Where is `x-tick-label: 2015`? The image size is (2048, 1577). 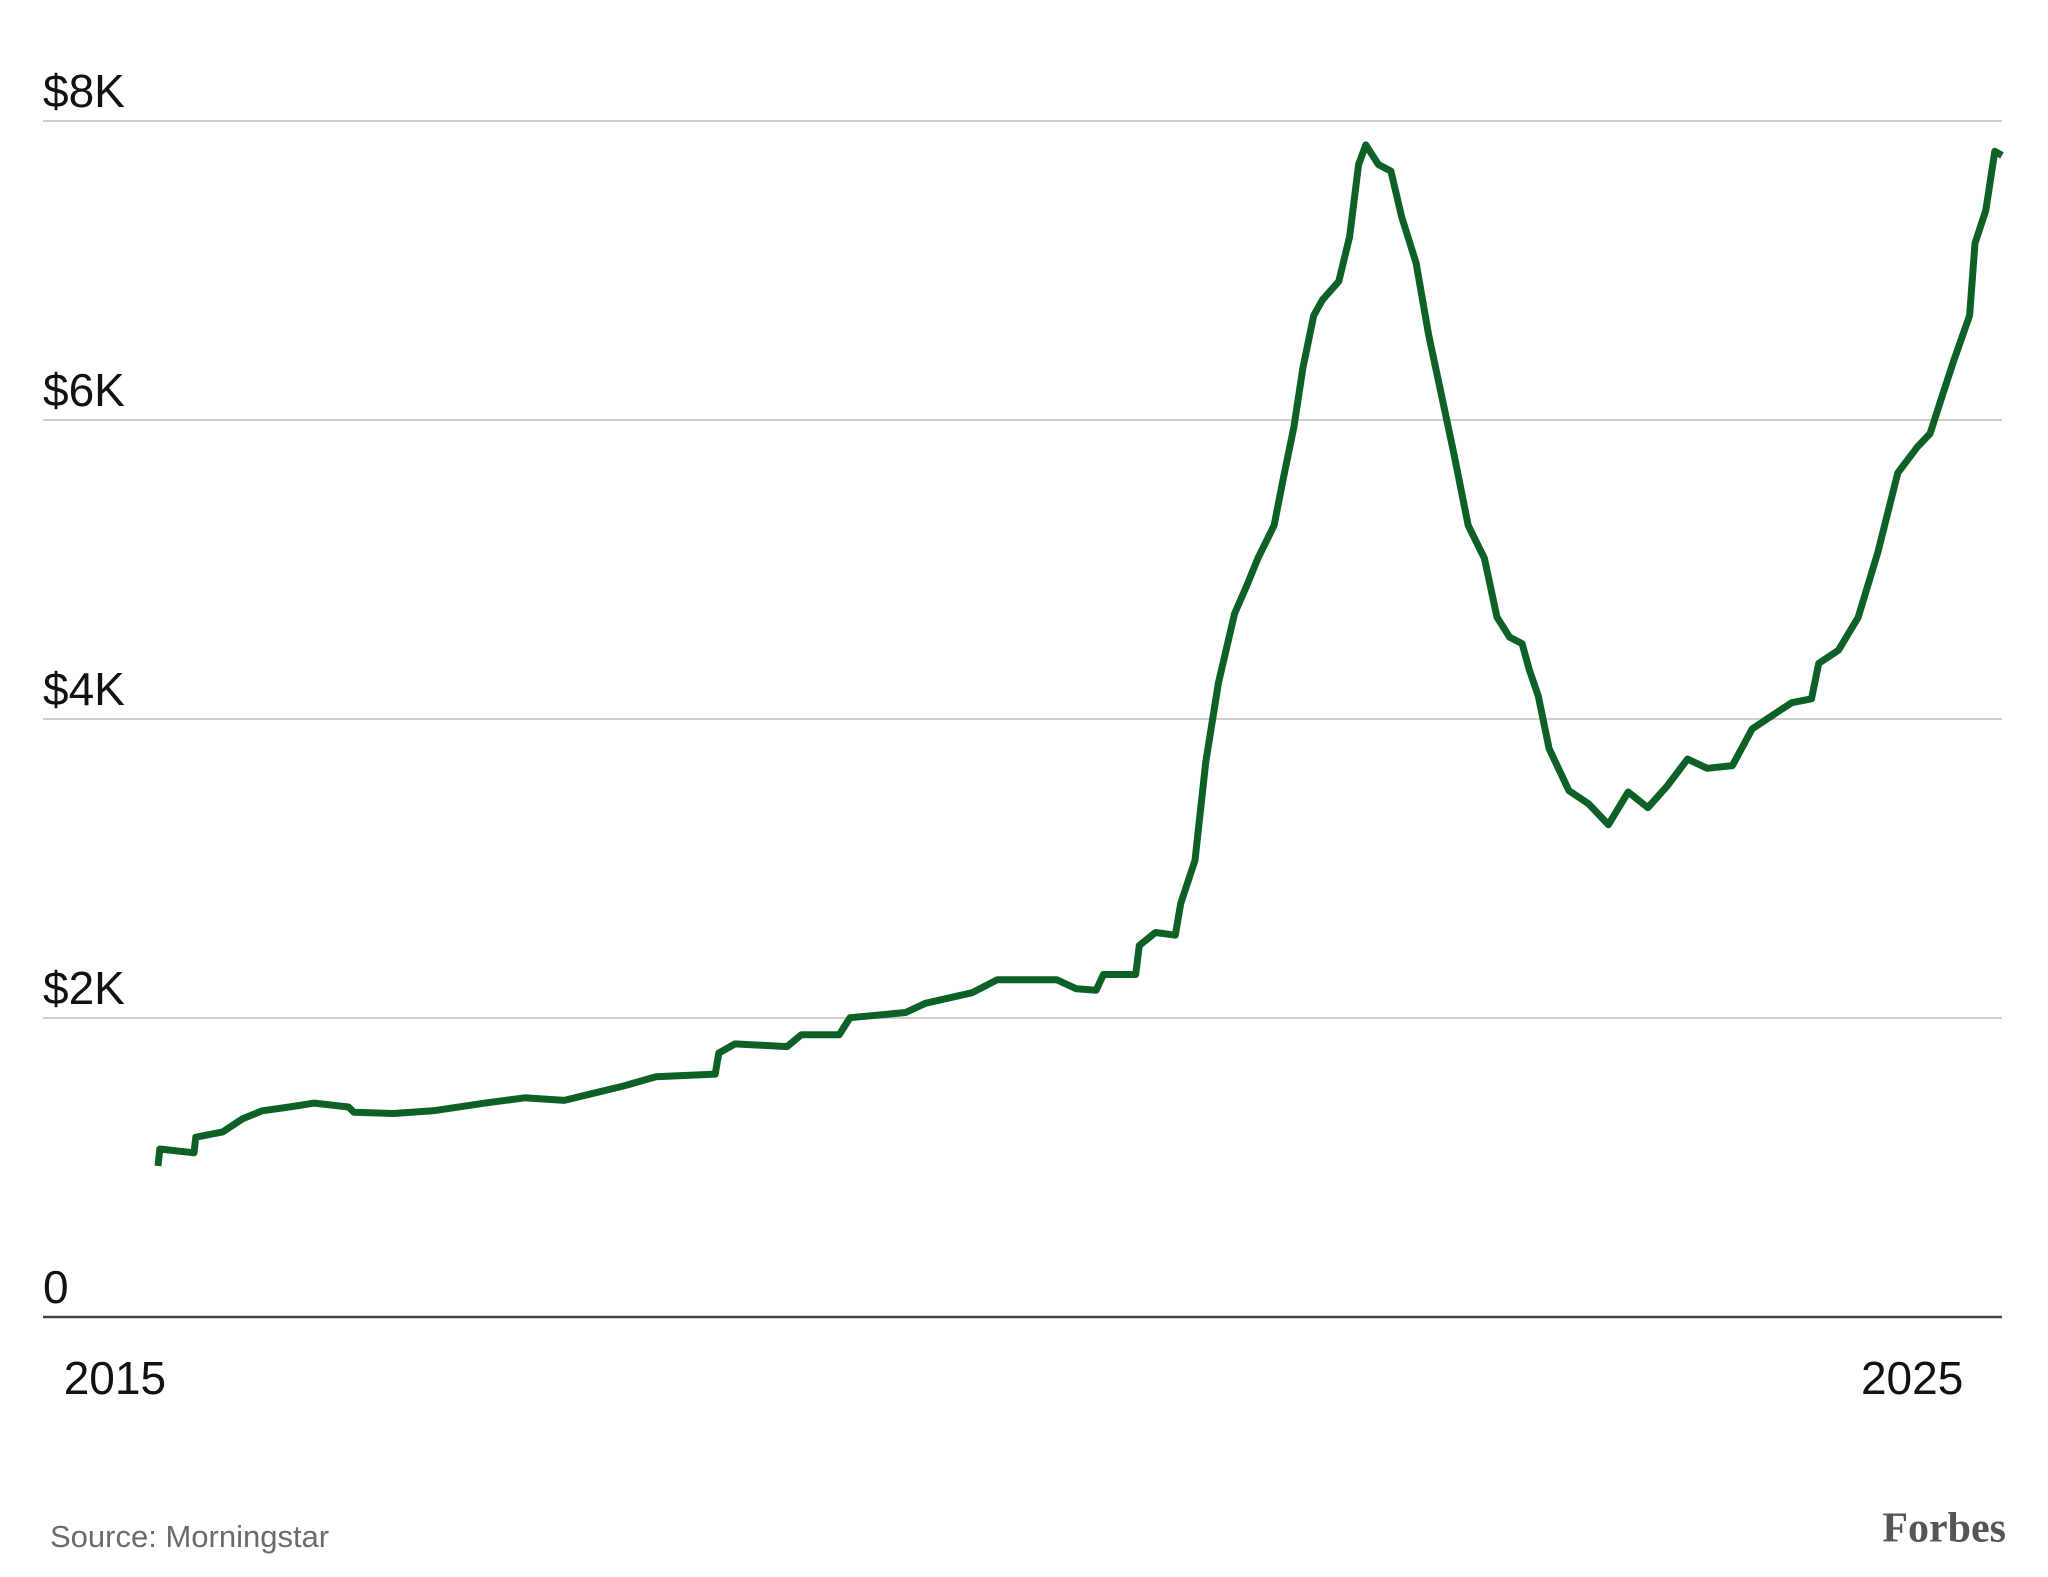
x-tick-label: 2015 is located at coordinates (115, 1378).